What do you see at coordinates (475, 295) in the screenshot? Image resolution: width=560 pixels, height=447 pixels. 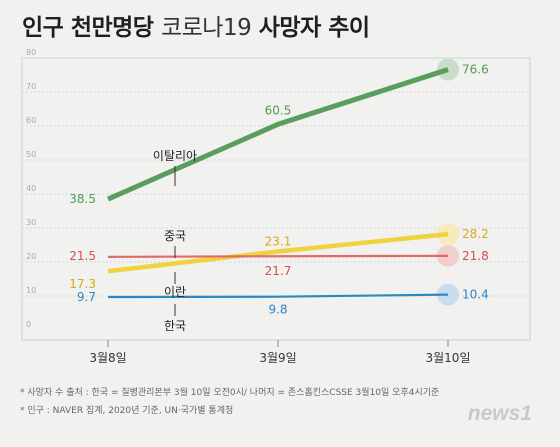 I see `data-label: 10.4` at bounding box center [475, 295].